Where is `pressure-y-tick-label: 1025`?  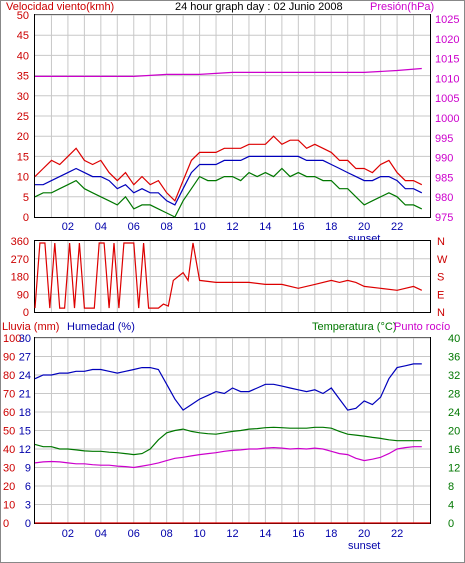 pressure-y-tick-label: 1025 is located at coordinates (447, 20).